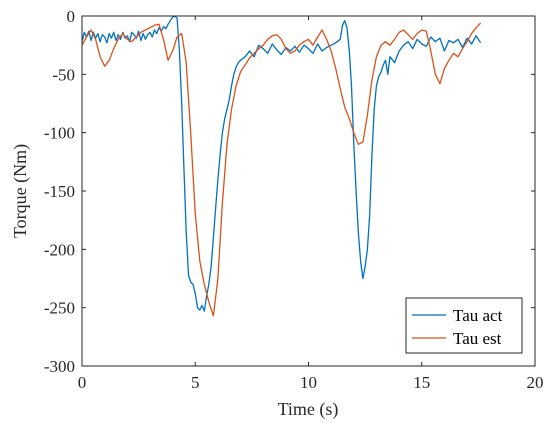 This screenshot has height=426, width=550. I want to click on x-tick-label: 5, so click(195, 382).